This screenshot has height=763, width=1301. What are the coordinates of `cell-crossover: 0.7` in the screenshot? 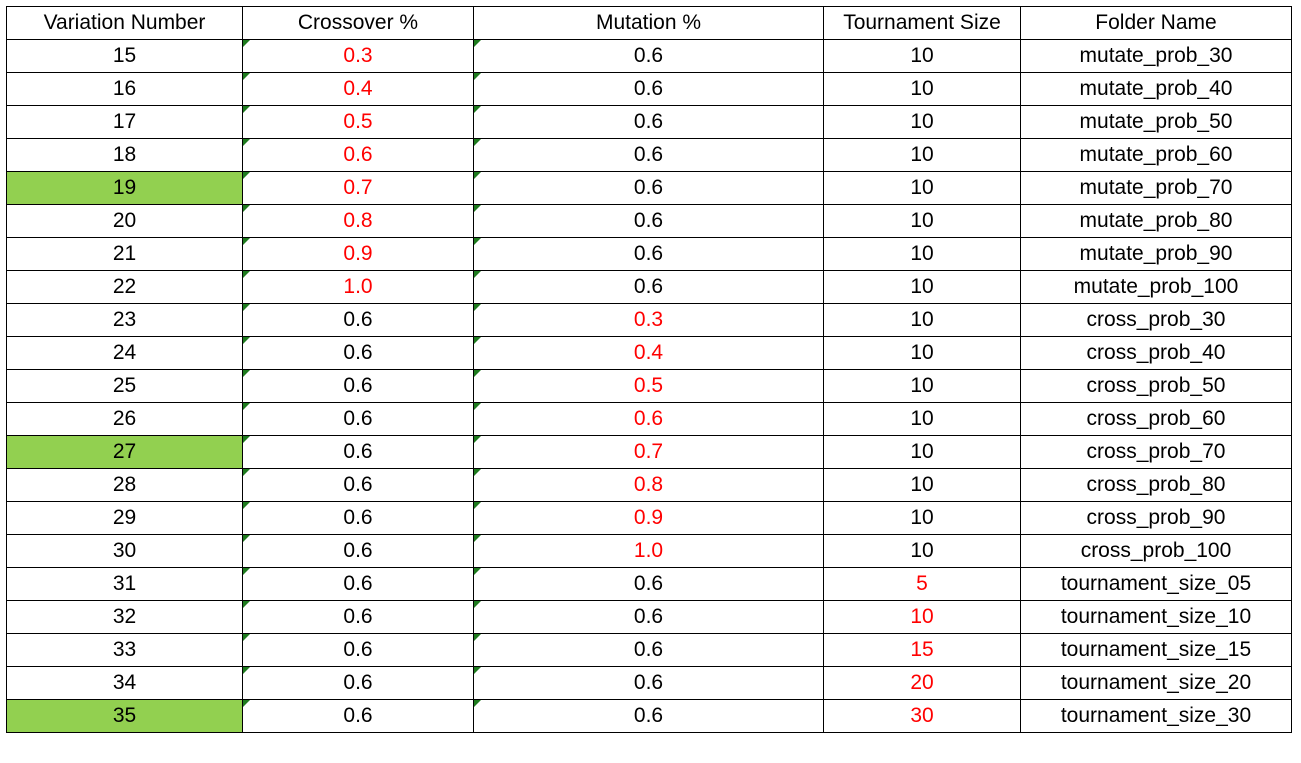 It's located at (358, 188).